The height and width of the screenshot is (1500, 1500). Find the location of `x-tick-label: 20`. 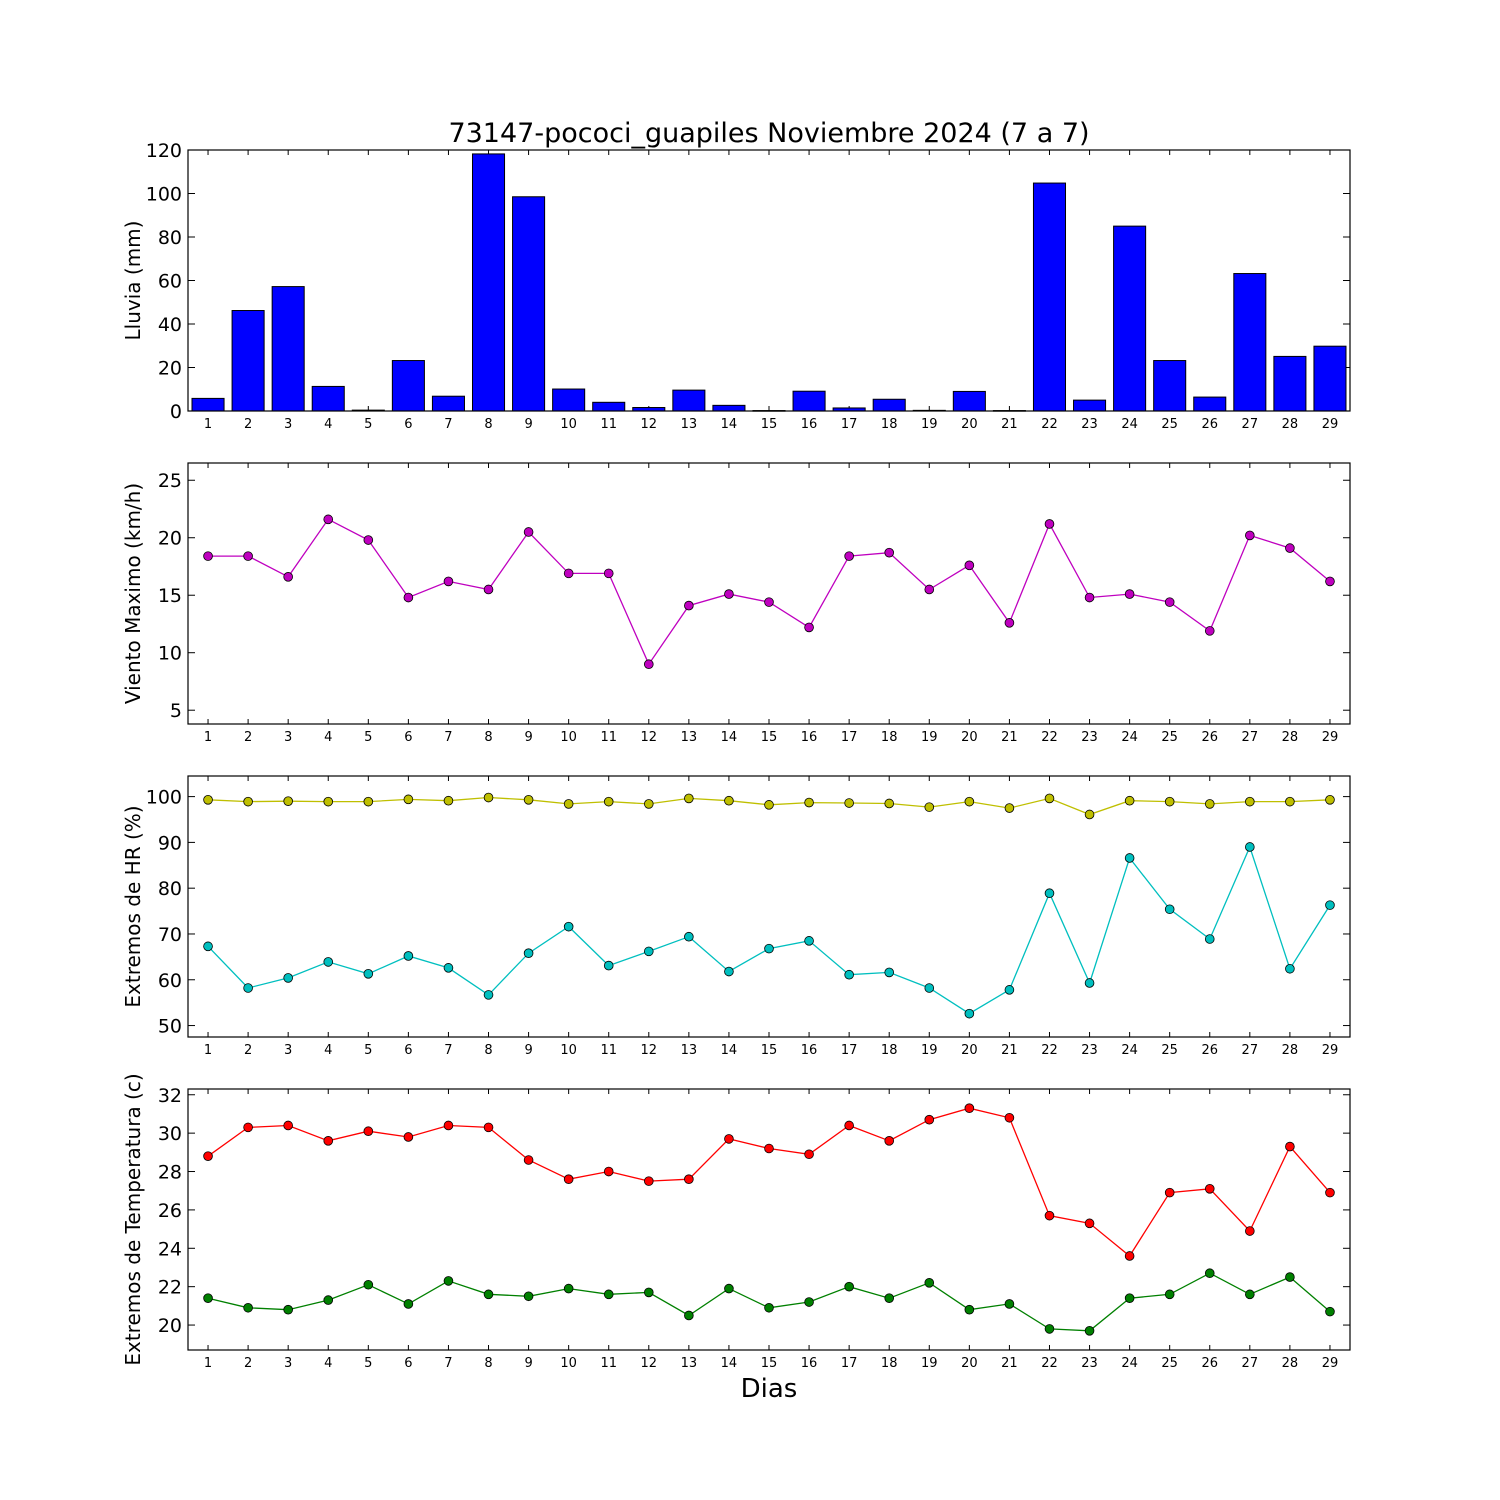

x-tick-label: 20 is located at coordinates (969, 1050).